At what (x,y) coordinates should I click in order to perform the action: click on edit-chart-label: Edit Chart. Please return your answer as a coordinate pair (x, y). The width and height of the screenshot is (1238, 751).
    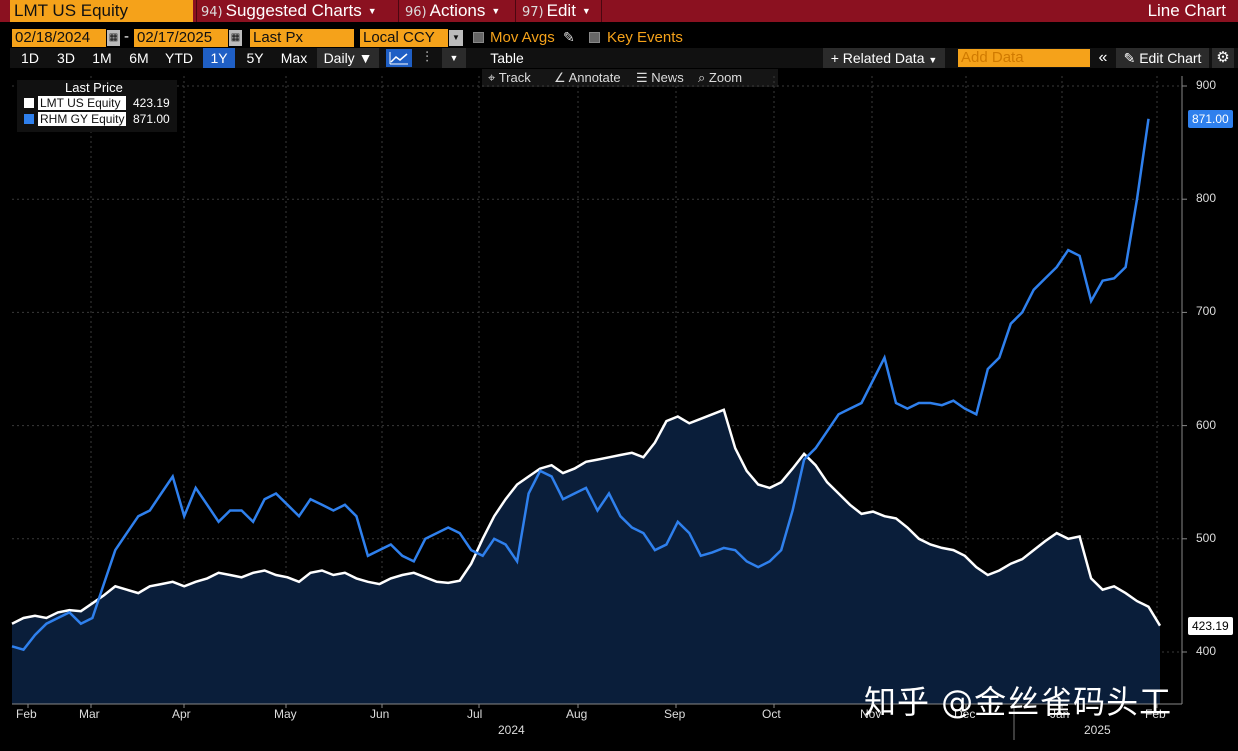
    Looking at the image, I should click on (1170, 58).